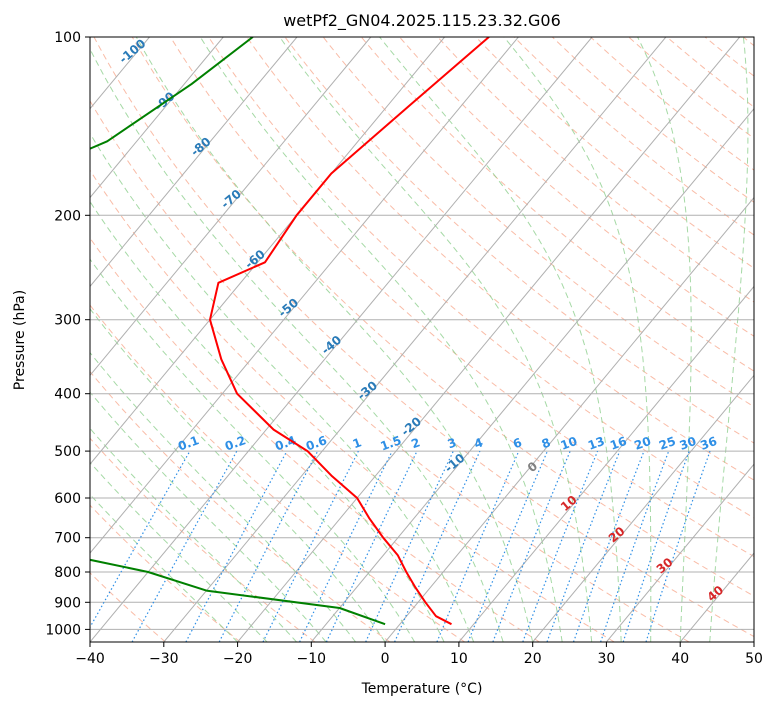 The width and height of the screenshot is (775, 708). I want to click on isotherm-label: 30, so click(665, 565).